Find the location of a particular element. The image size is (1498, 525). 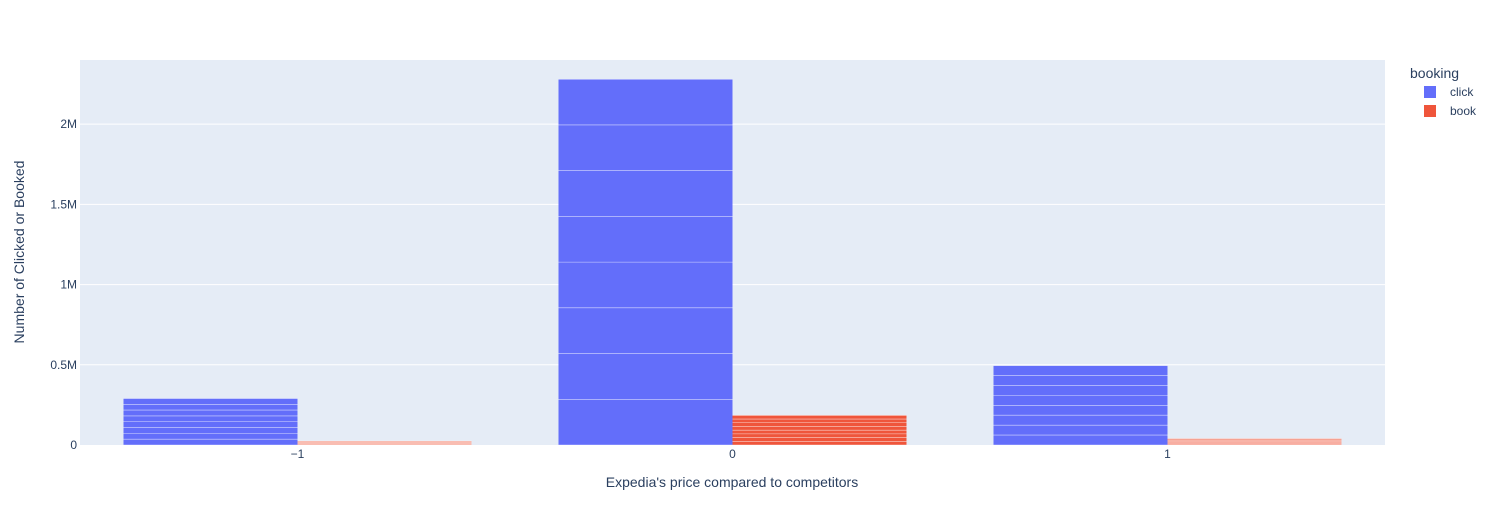

x-tick-labels: −1 0 1 is located at coordinates (731, 454).